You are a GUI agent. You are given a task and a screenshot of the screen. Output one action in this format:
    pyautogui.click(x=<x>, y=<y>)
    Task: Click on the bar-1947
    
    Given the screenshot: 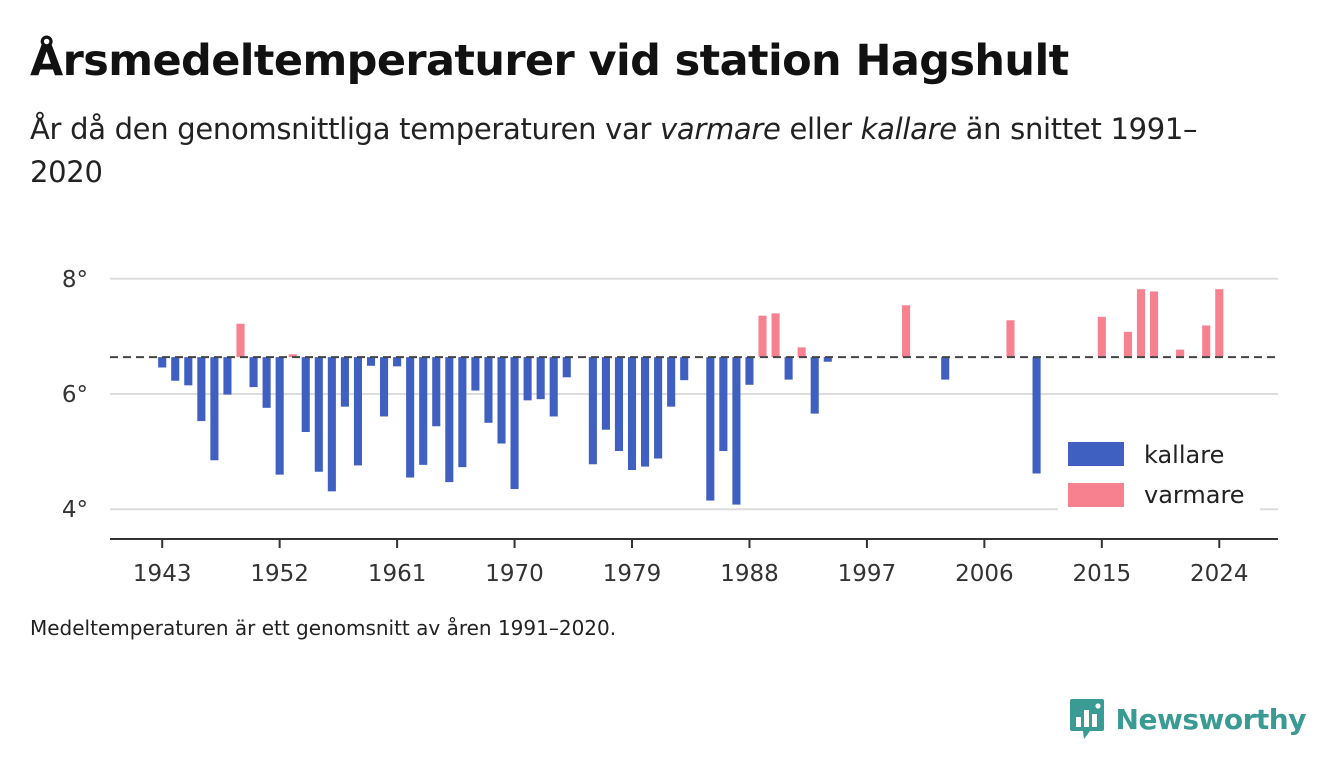 What is the action you would take?
    pyautogui.click(x=214, y=409)
    